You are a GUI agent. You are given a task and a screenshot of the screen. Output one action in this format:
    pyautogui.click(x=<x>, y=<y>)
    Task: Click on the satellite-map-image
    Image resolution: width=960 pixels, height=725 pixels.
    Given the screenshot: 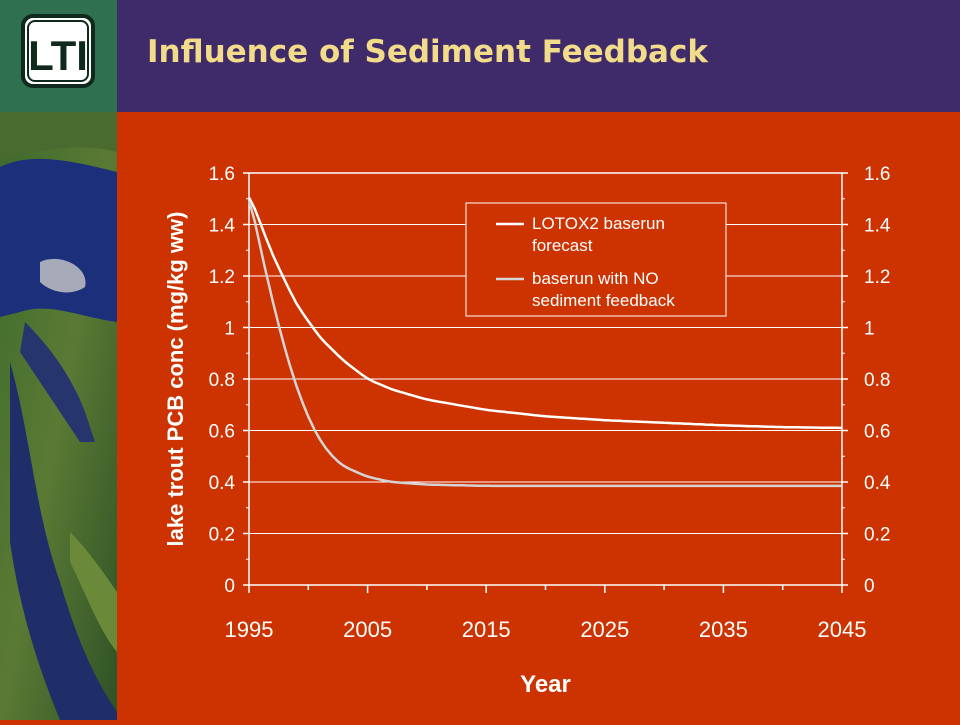 What is the action you would take?
    pyautogui.click(x=58, y=416)
    